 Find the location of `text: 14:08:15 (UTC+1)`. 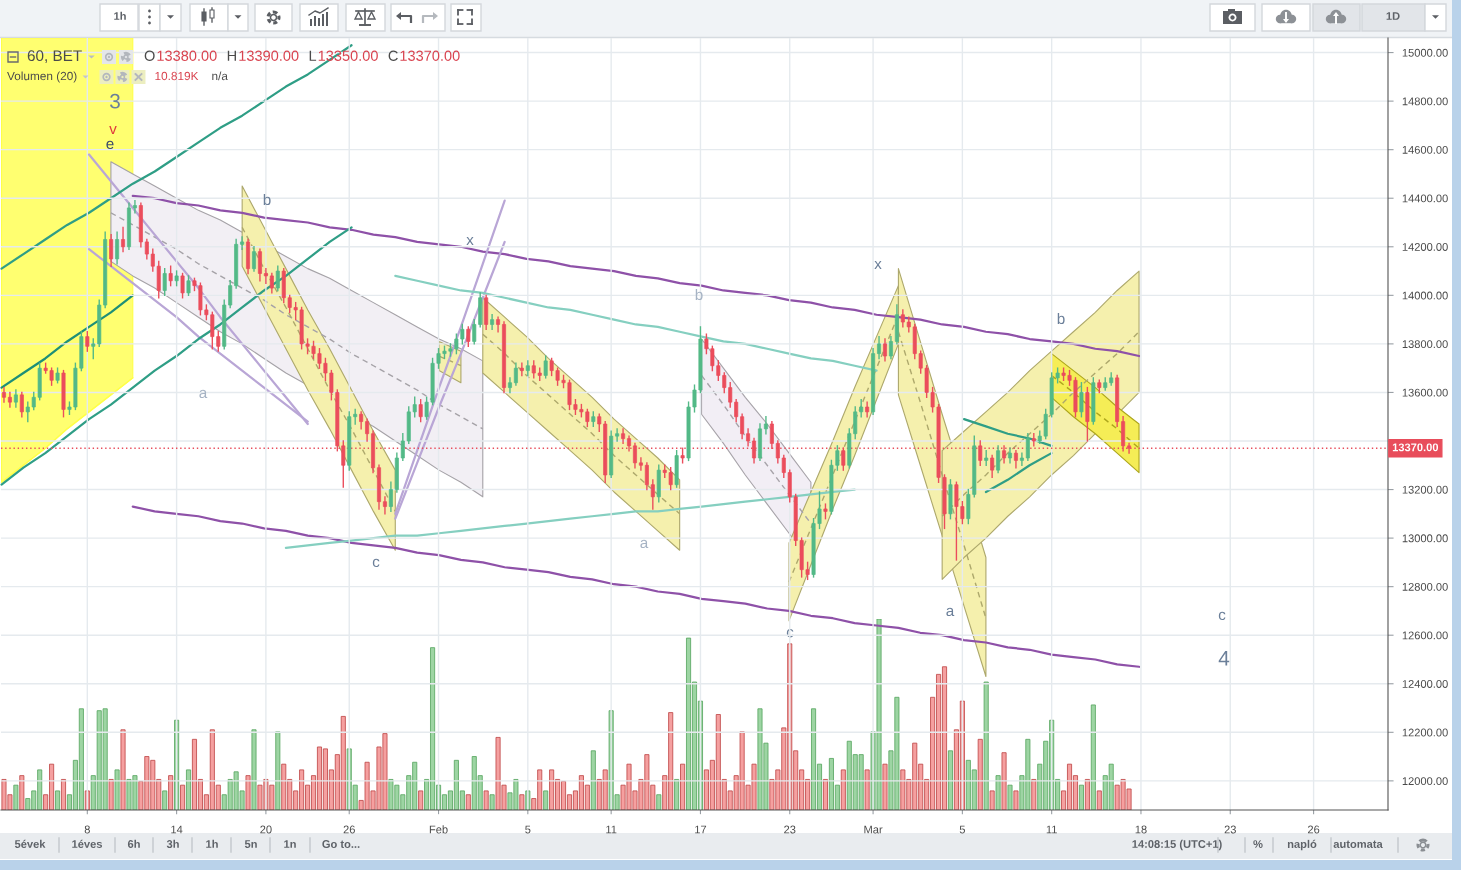

text: 14:08:15 (UTC+1) is located at coordinates (1177, 845).